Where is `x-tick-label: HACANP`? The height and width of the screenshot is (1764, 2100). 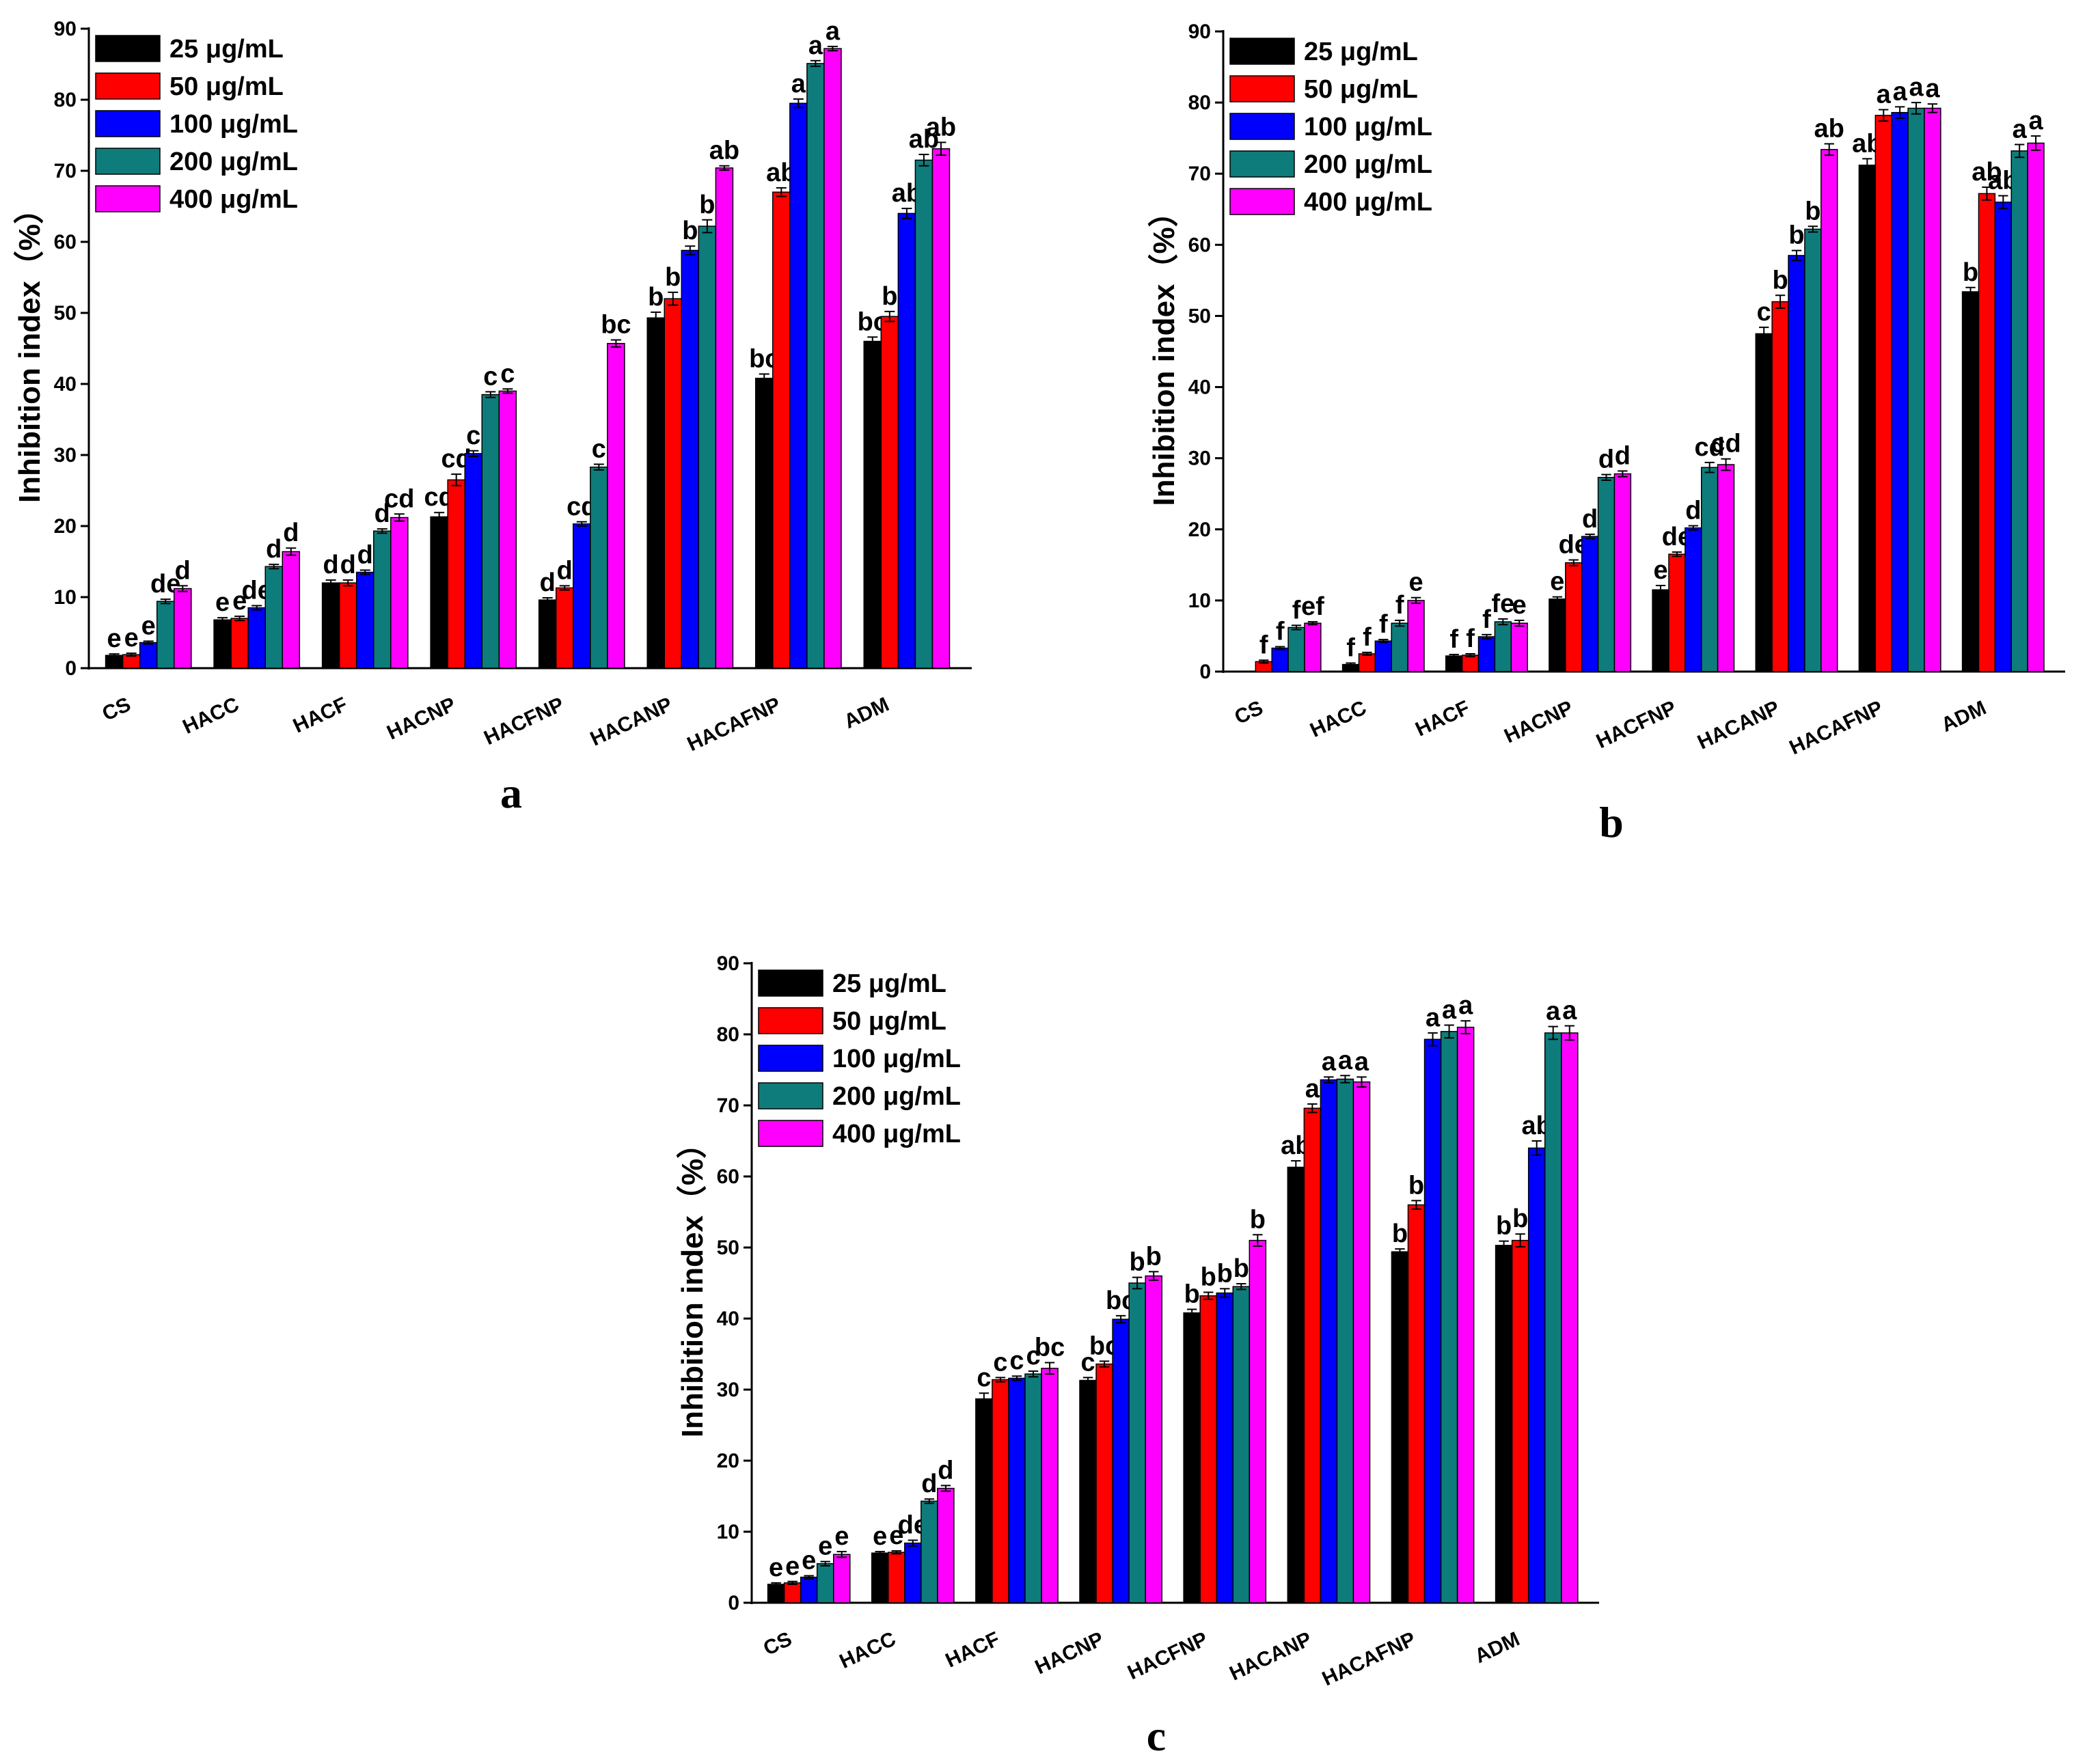
x-tick-label: HACANP is located at coordinates (631, 721).